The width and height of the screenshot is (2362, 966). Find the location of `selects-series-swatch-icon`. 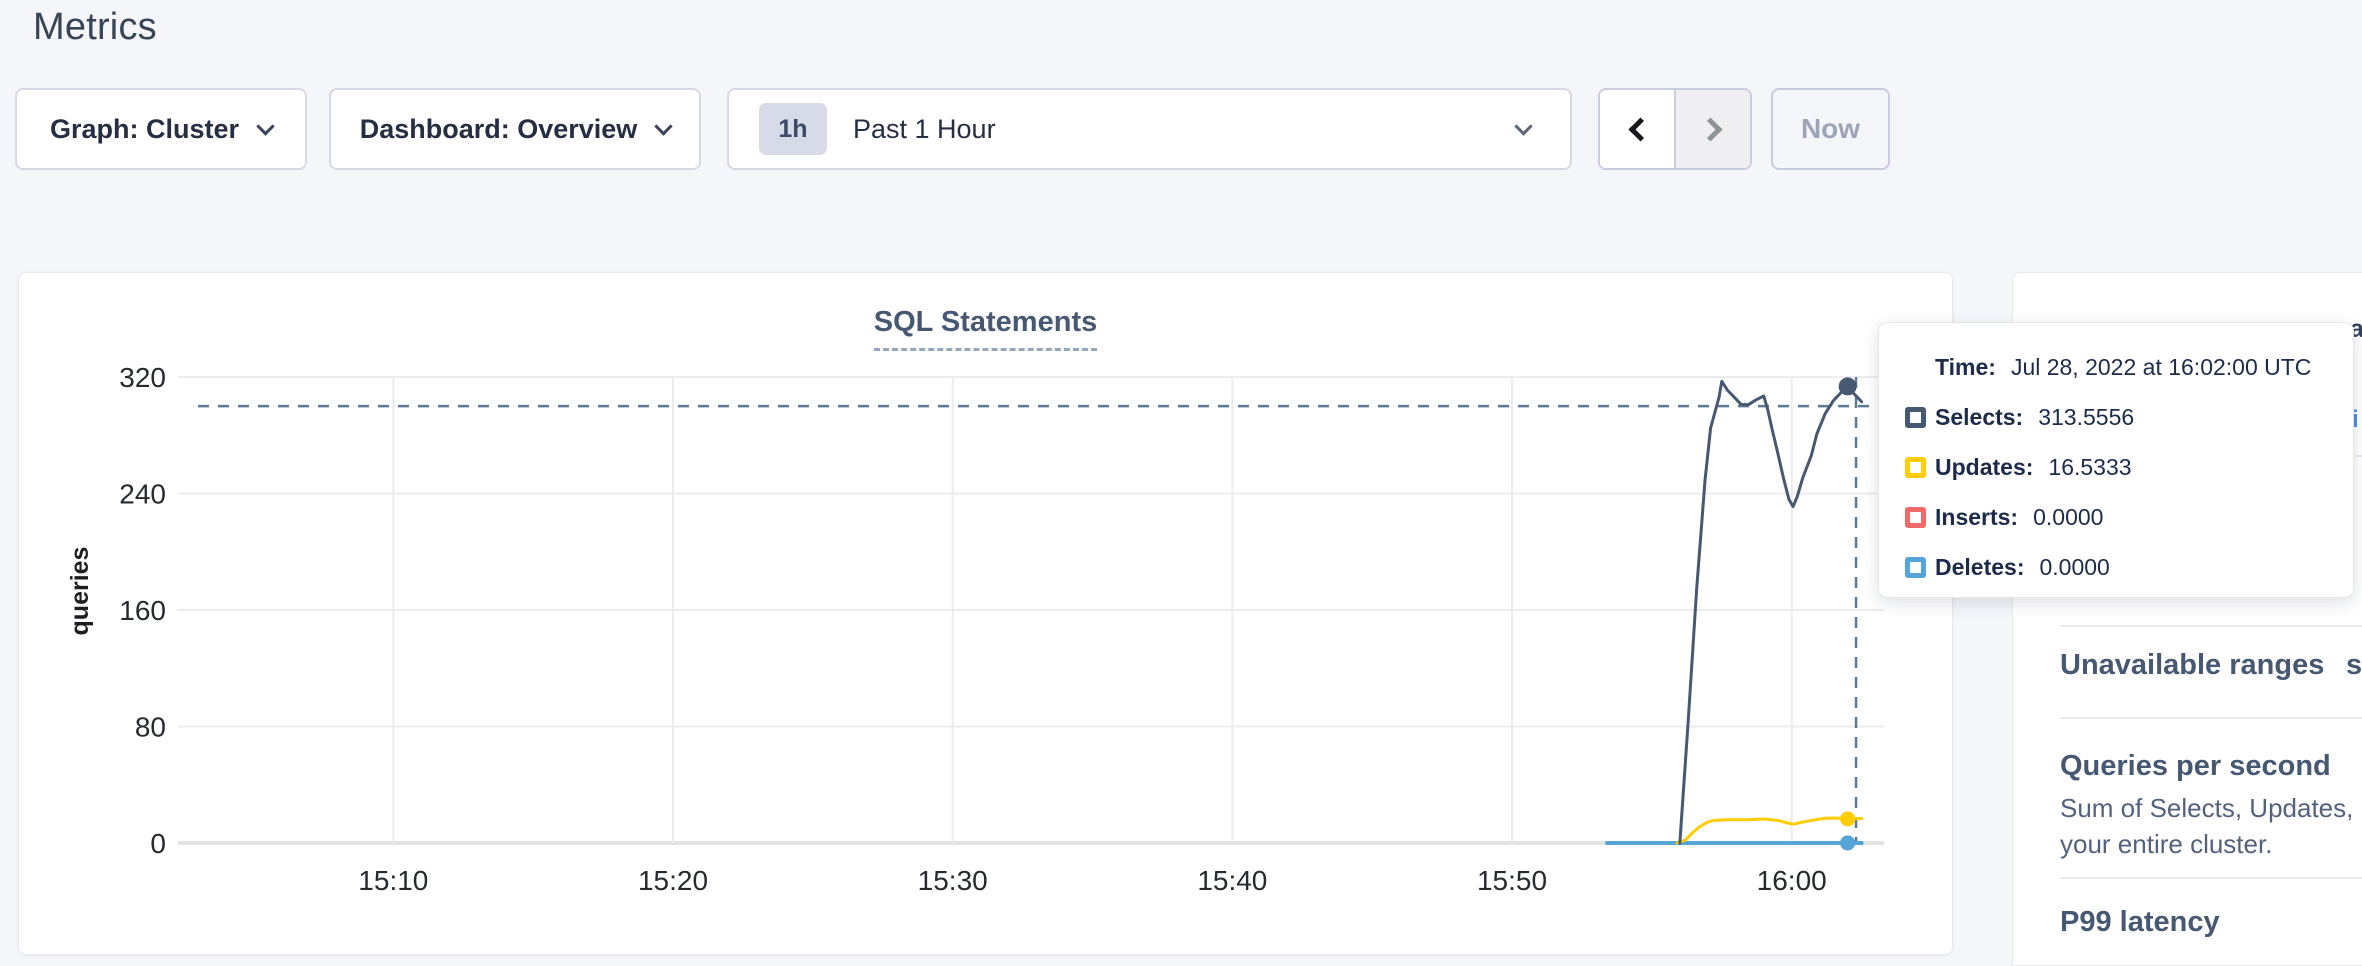

selects-series-swatch-icon is located at coordinates (1915, 417).